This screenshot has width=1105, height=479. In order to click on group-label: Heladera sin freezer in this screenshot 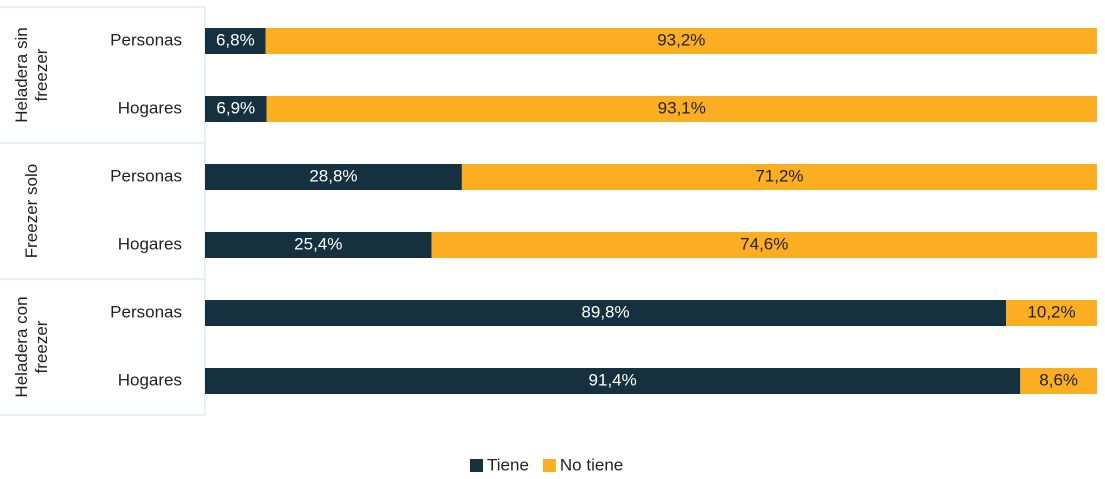, I will do `click(31, 75)`.